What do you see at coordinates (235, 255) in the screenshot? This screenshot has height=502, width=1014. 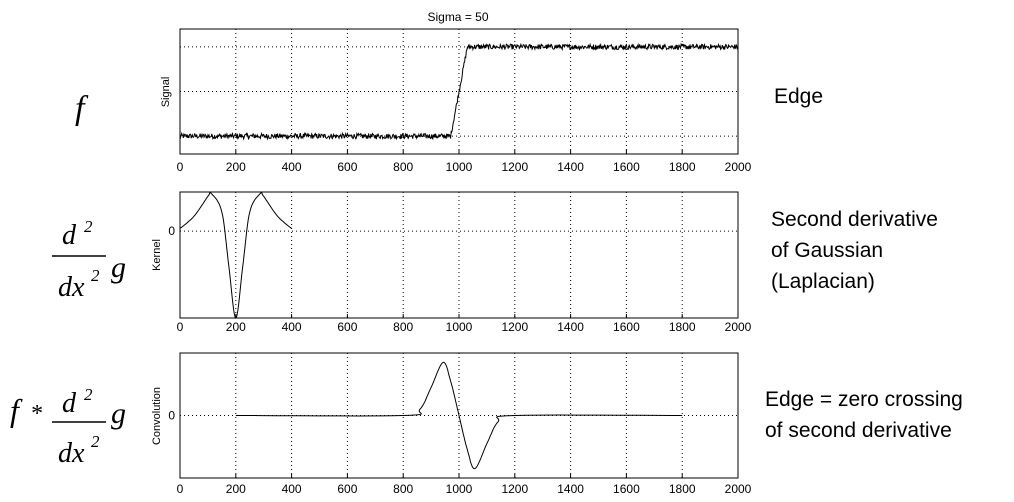 I see `series-line-kernel` at bounding box center [235, 255].